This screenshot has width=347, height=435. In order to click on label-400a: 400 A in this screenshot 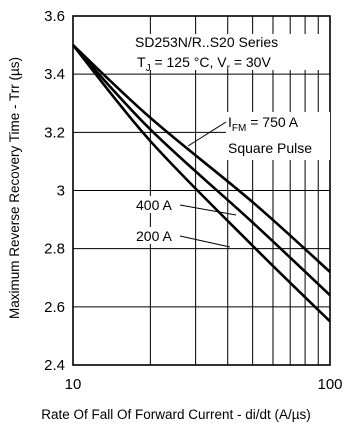, I will do `click(154, 205)`.